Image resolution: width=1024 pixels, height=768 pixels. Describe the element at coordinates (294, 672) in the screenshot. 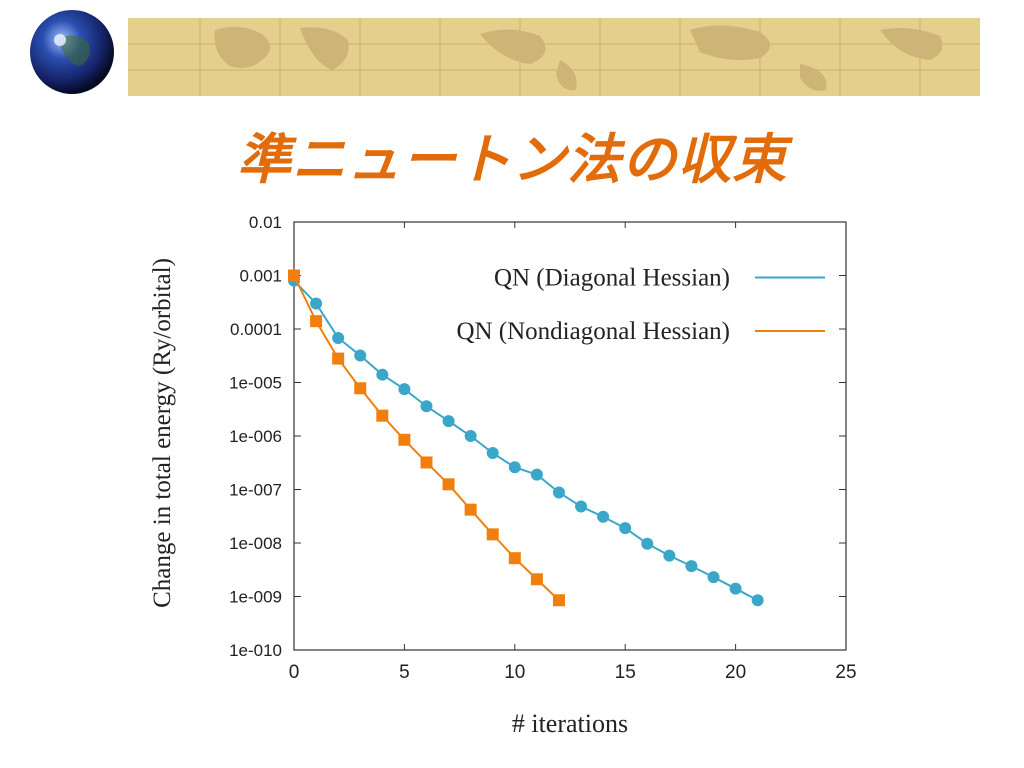

I see `x-tick-label: 0` at that location.